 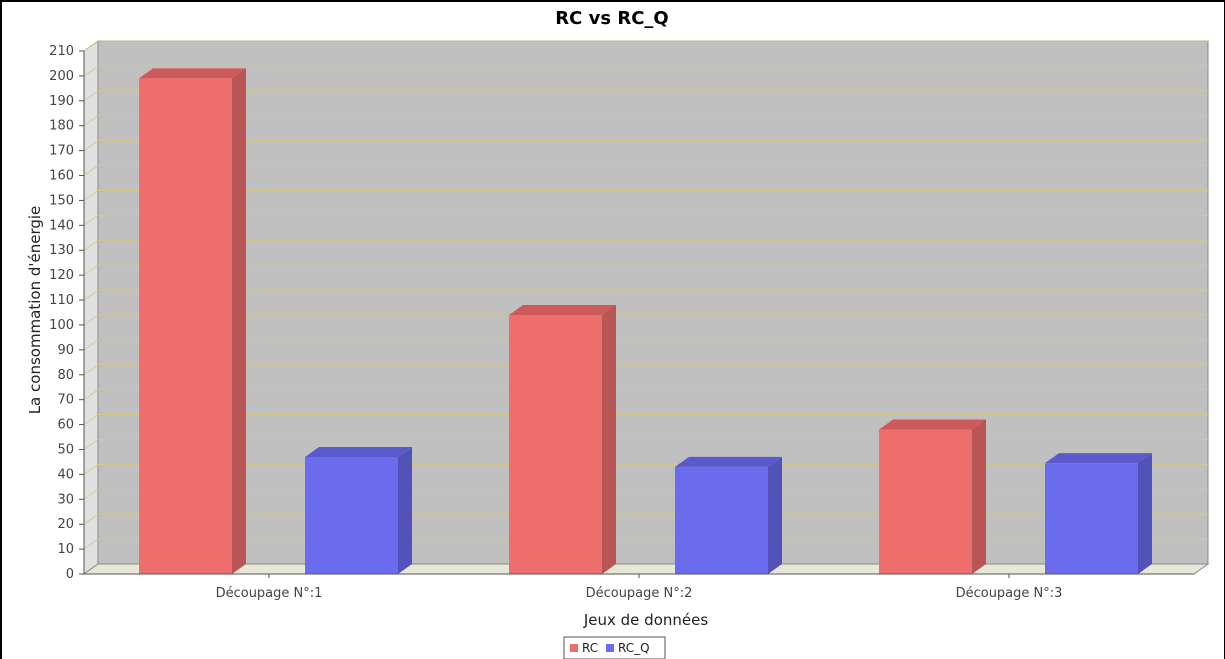 I want to click on x-axis-title: Jeux de données, so click(x=645, y=620).